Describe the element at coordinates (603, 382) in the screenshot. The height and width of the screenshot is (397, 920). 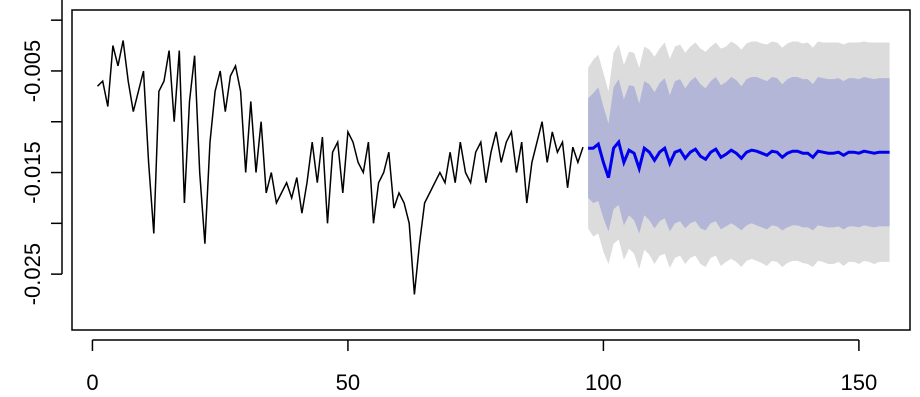
I see `x-tick-label: 100` at that location.